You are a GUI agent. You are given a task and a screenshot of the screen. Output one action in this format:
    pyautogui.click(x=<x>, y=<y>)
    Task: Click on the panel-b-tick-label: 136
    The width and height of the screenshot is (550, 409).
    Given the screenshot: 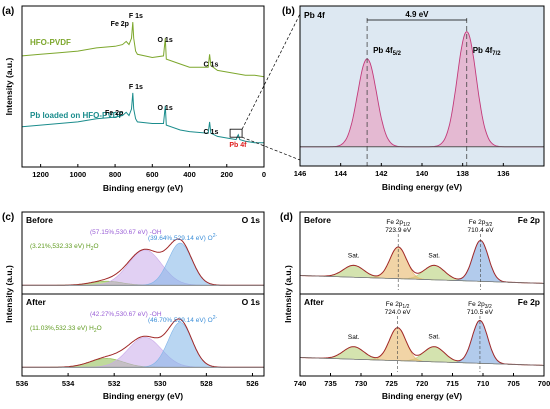 What is the action you would take?
    pyautogui.click(x=503, y=173)
    